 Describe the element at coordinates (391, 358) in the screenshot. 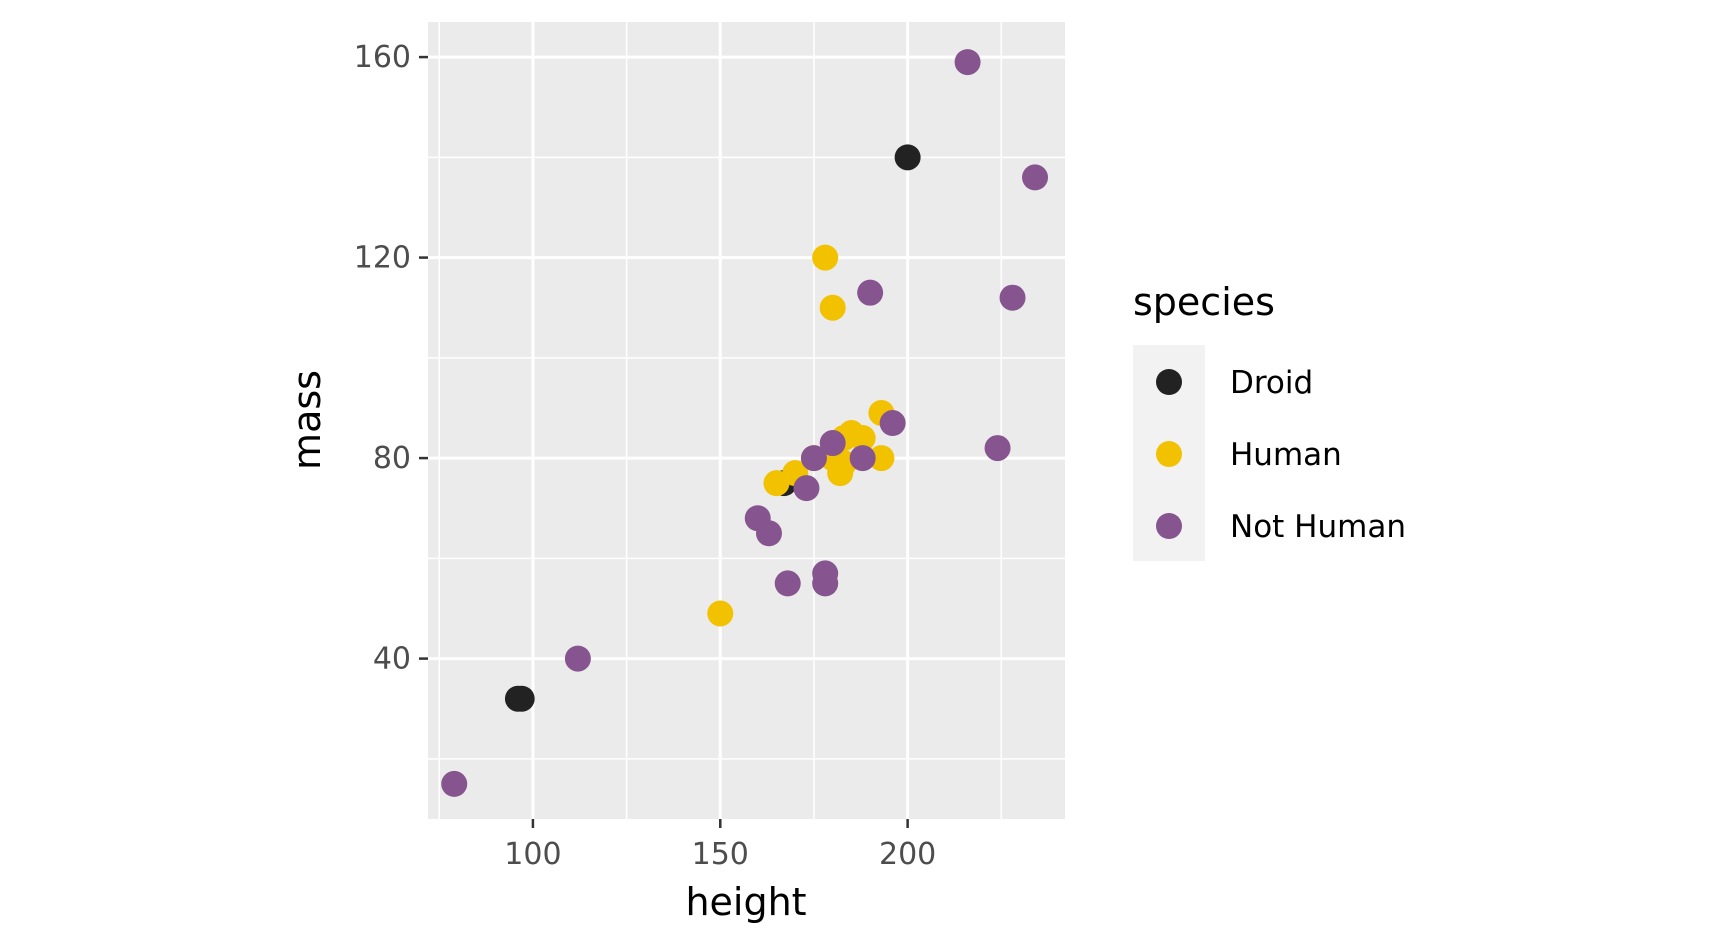

I see `y-axis: 40 80 120 160` at that location.